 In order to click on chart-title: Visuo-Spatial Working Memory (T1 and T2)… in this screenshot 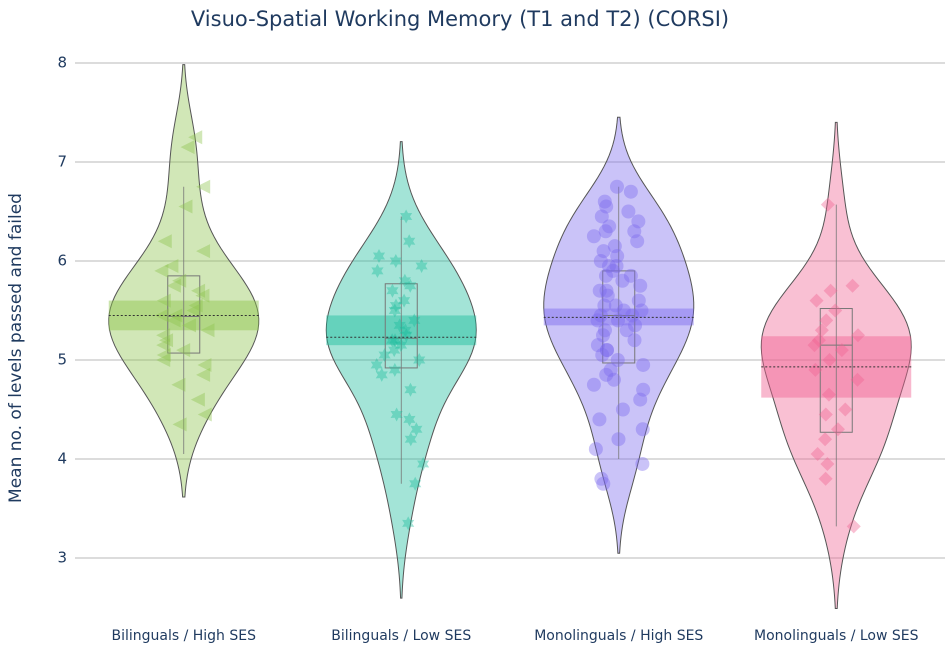, I will do `click(460, 19)`.